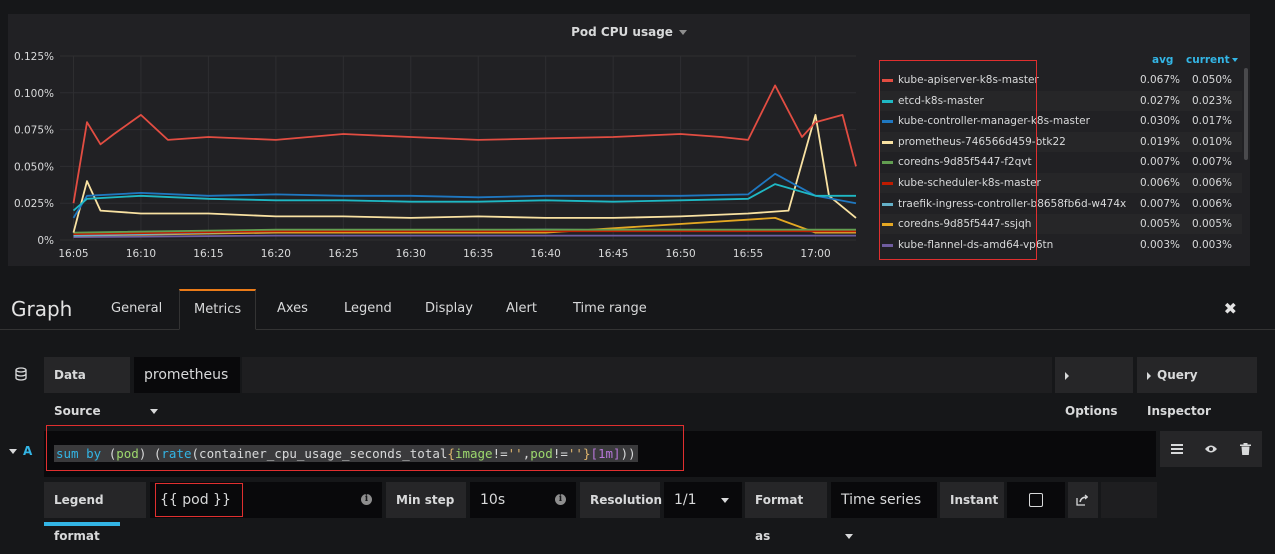 The image size is (1275, 554). I want to click on format-as-label: Format as, so click(786, 512).